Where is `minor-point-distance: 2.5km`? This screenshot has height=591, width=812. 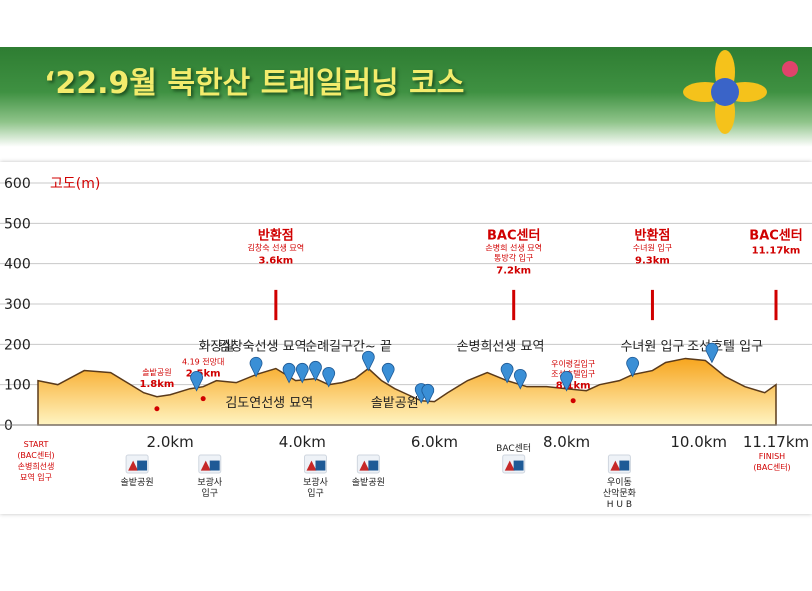
minor-point-distance: 2.5km is located at coordinates (203, 374).